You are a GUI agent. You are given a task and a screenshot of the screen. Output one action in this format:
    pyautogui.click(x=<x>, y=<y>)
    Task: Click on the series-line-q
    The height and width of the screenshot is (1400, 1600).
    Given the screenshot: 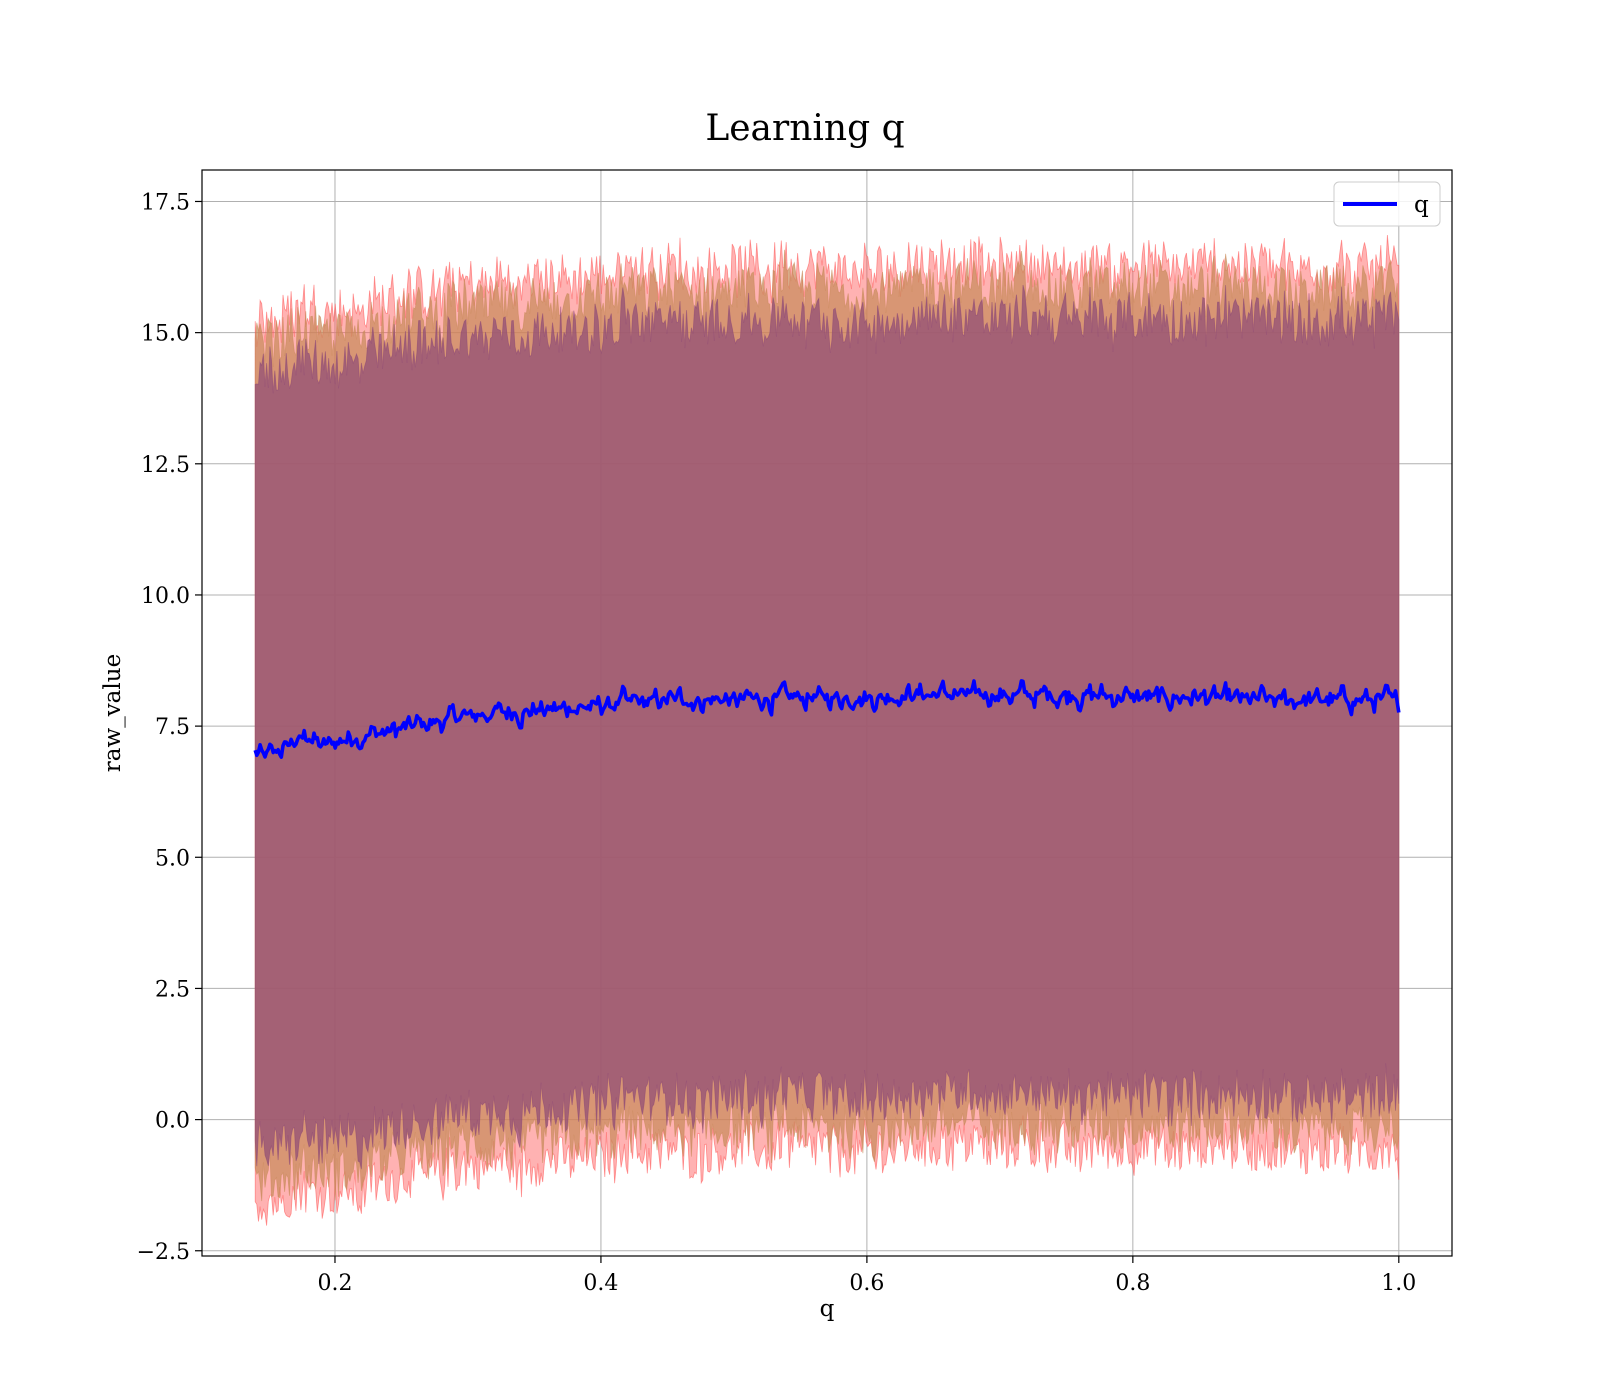 What is the action you would take?
    pyautogui.click(x=827, y=719)
    